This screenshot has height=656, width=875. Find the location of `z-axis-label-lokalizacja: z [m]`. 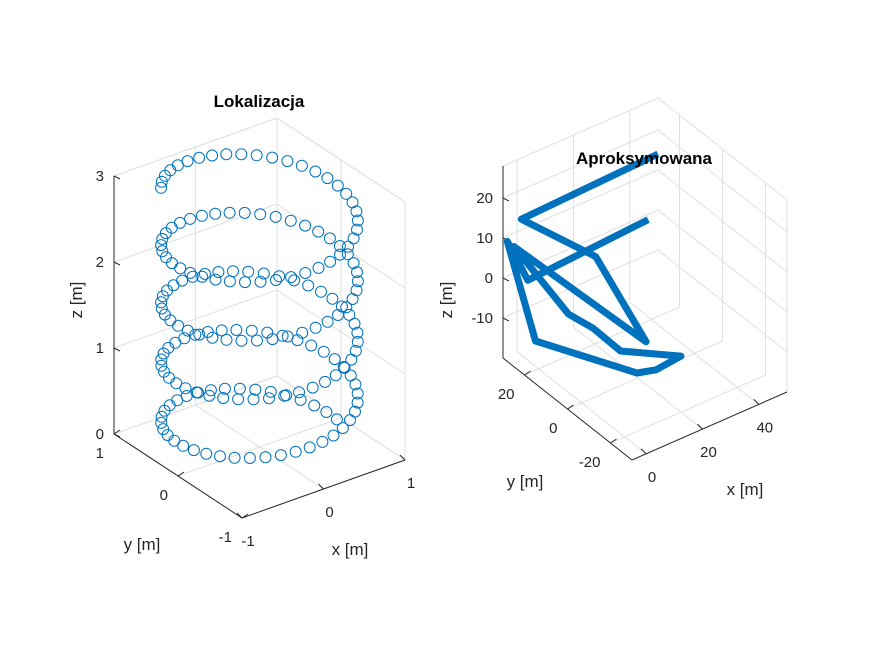

z-axis-label-lokalizacja: z [m] is located at coordinates (76, 300).